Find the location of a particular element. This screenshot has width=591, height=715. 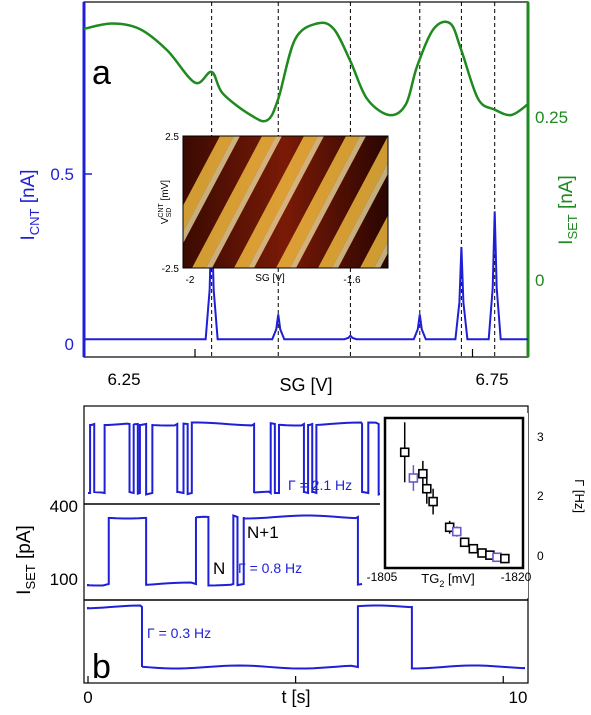

gamma-label-2: Γ = 0.8 Hz is located at coordinates (270, 568).